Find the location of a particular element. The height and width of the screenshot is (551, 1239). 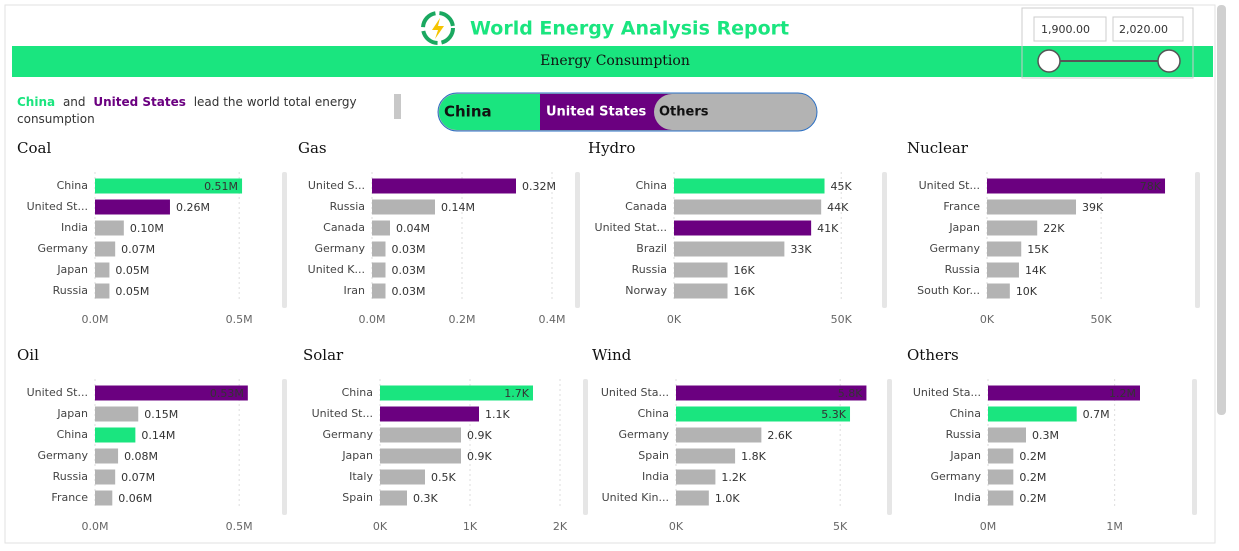

data-label: 0.10M is located at coordinates (147, 228).